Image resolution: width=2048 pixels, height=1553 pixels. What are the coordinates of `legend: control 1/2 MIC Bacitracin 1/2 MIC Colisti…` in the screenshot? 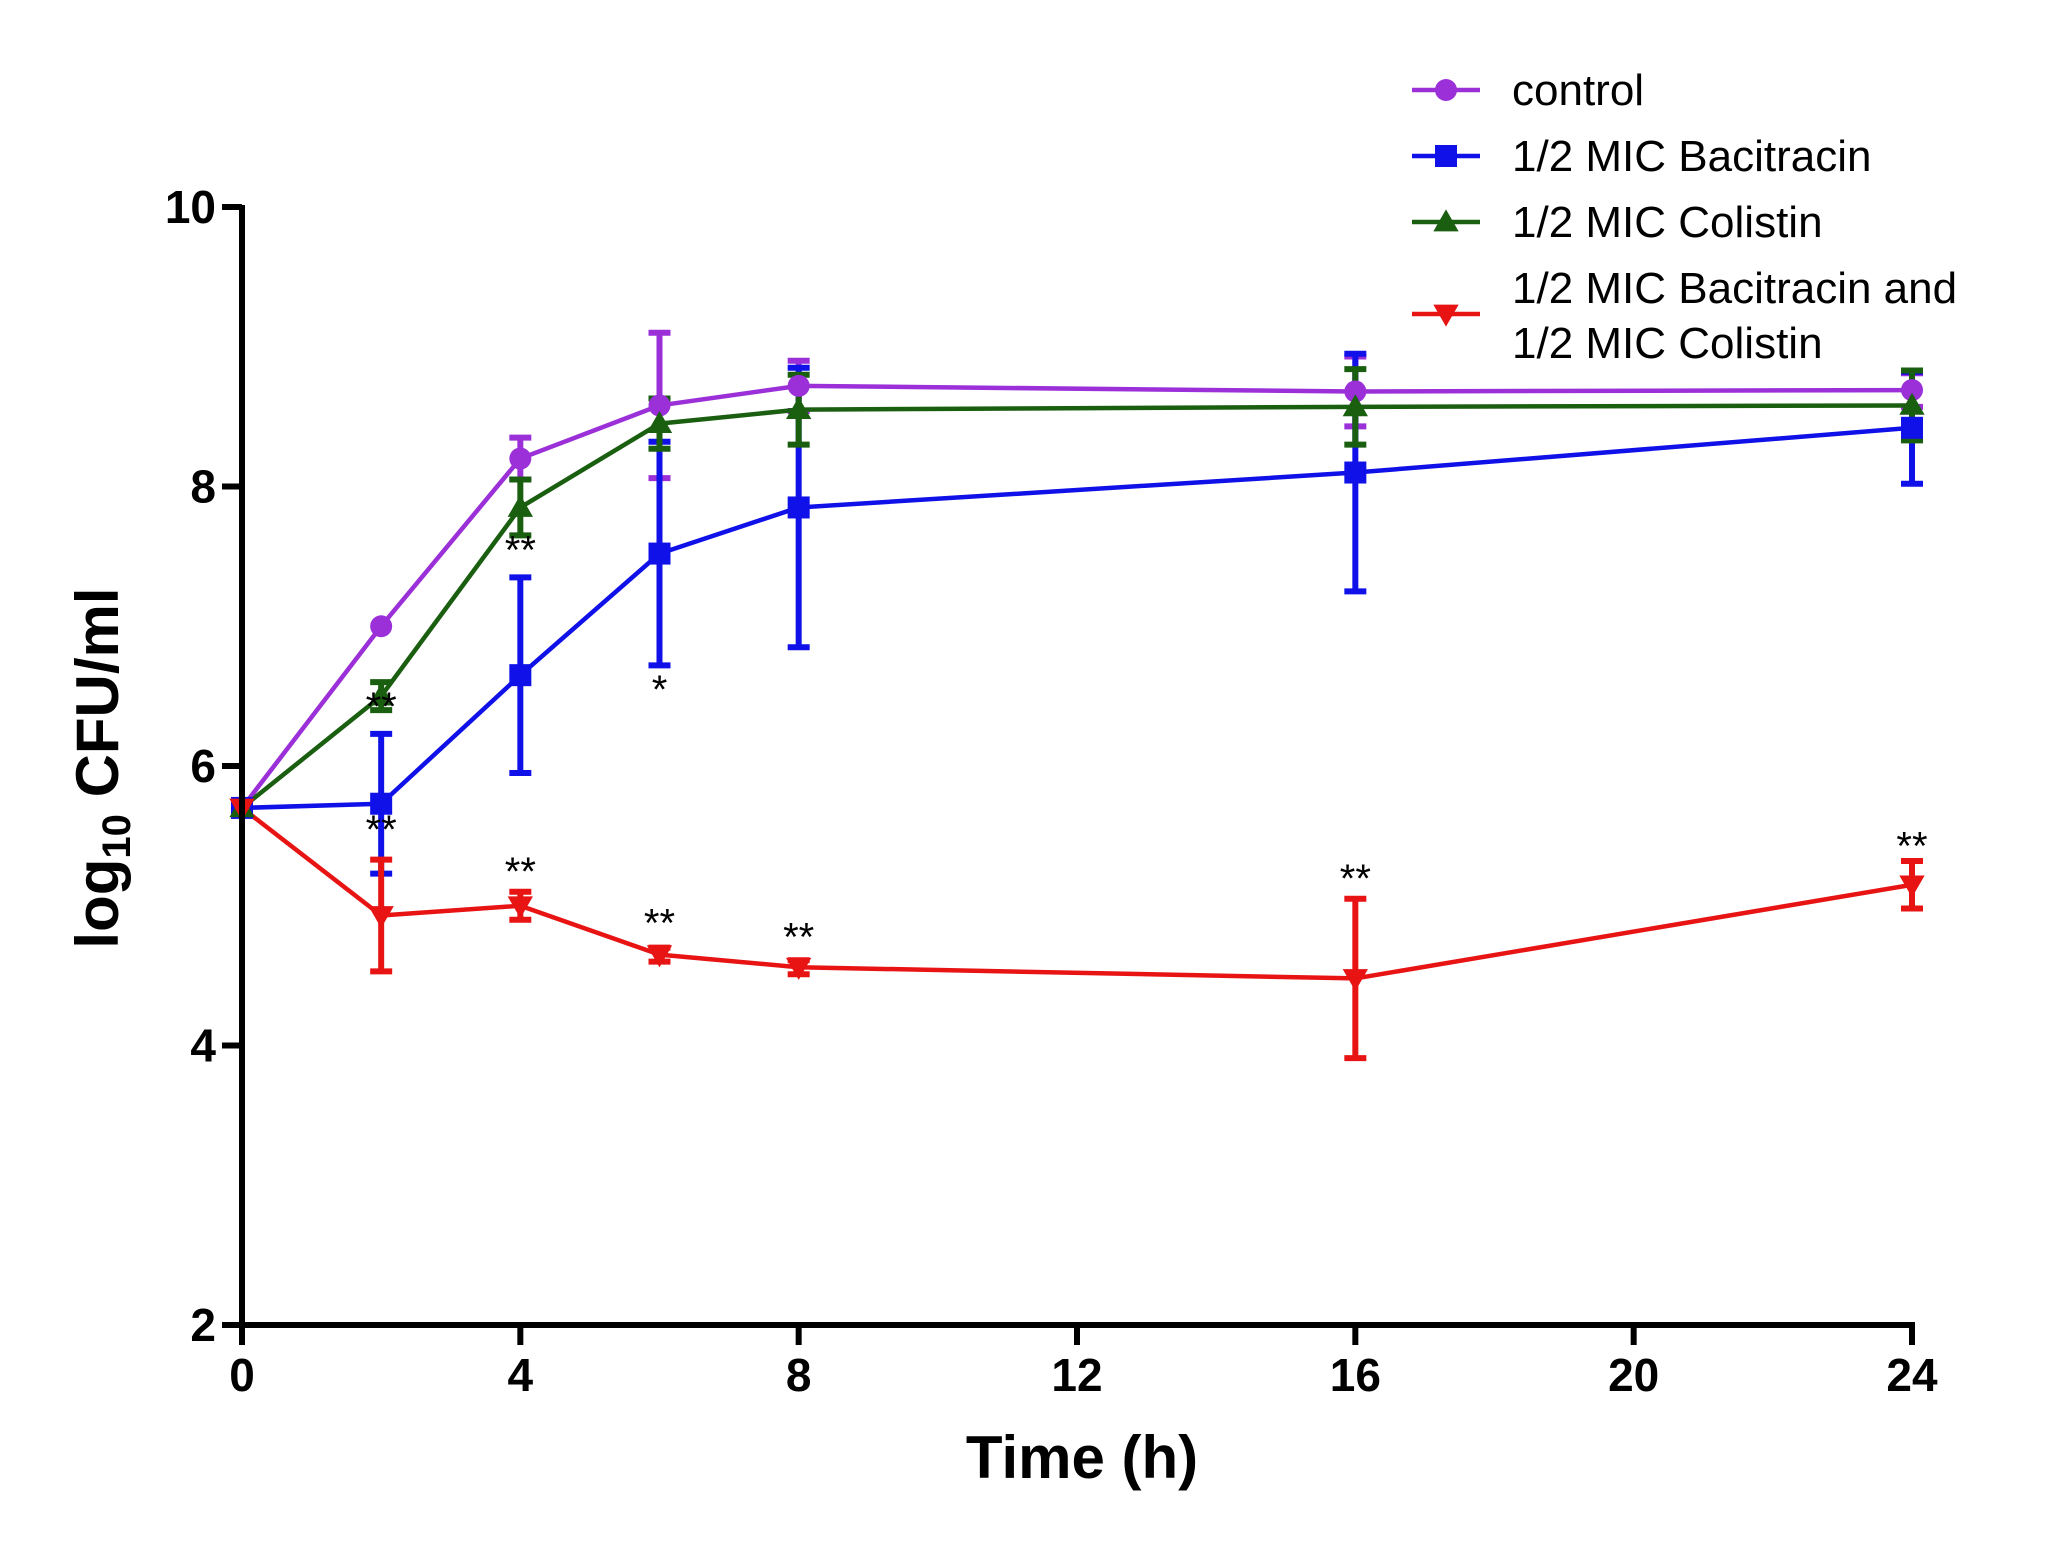 It's located at (1684, 217).